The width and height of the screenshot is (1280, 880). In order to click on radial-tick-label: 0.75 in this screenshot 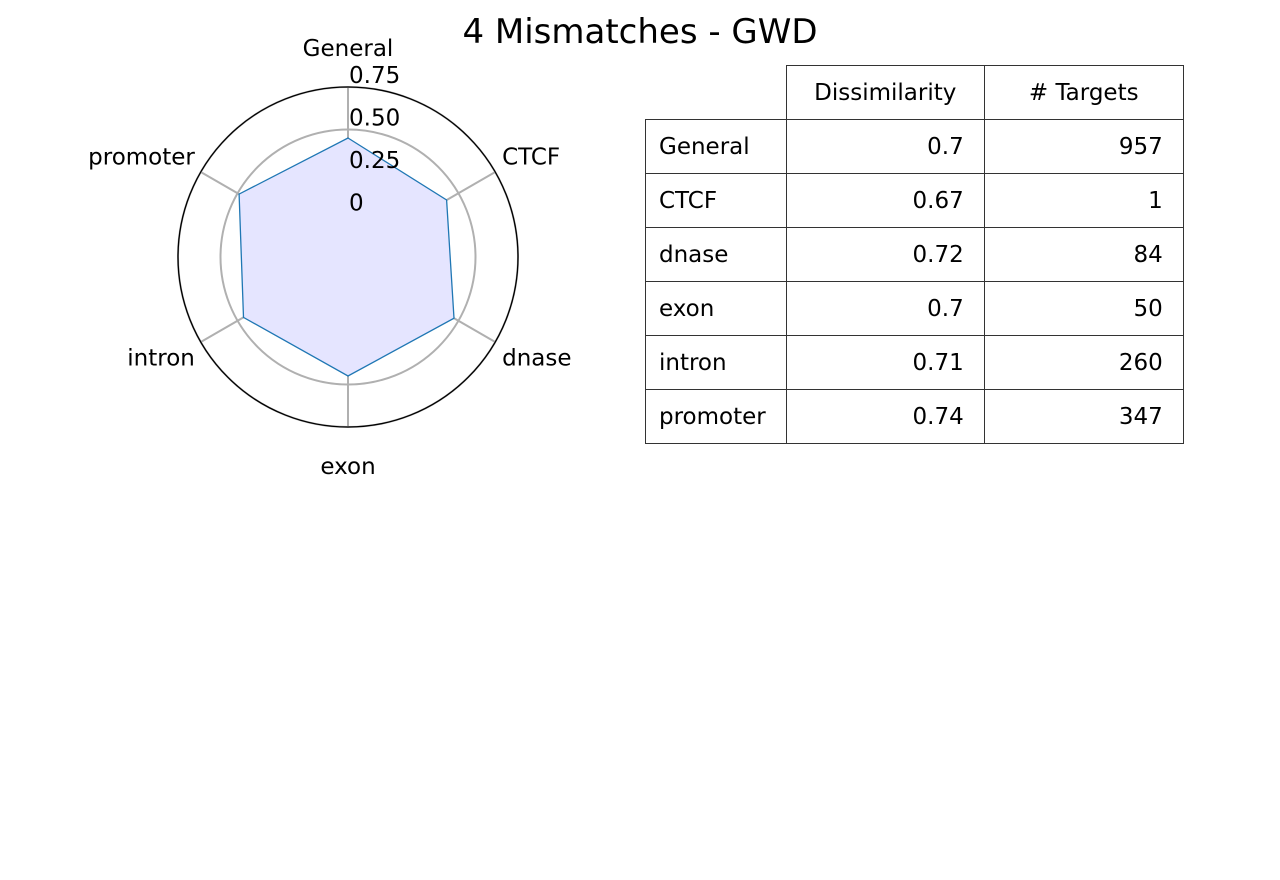, I will do `click(374, 76)`.